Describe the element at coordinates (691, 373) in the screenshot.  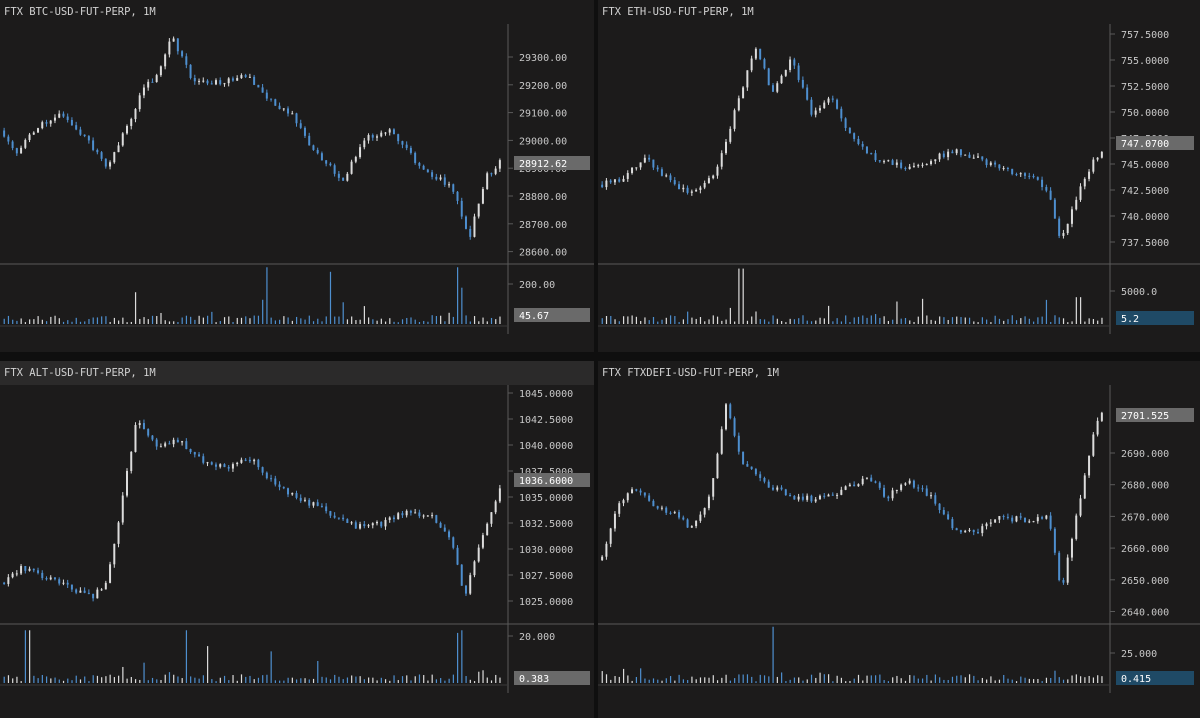
I see `chart-title: FTX FTXDEFI-USD-FUT-PERP, 1M` at that location.